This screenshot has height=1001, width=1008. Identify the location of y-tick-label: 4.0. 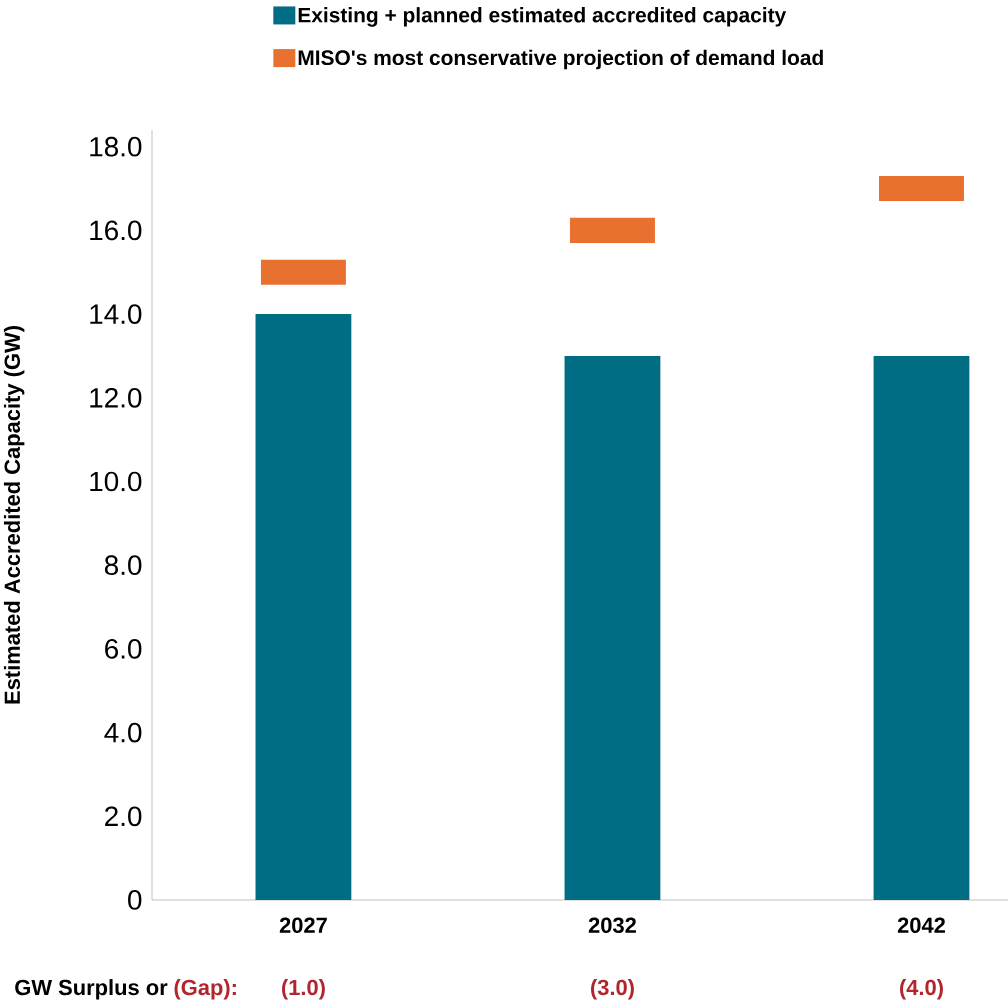
(123, 732).